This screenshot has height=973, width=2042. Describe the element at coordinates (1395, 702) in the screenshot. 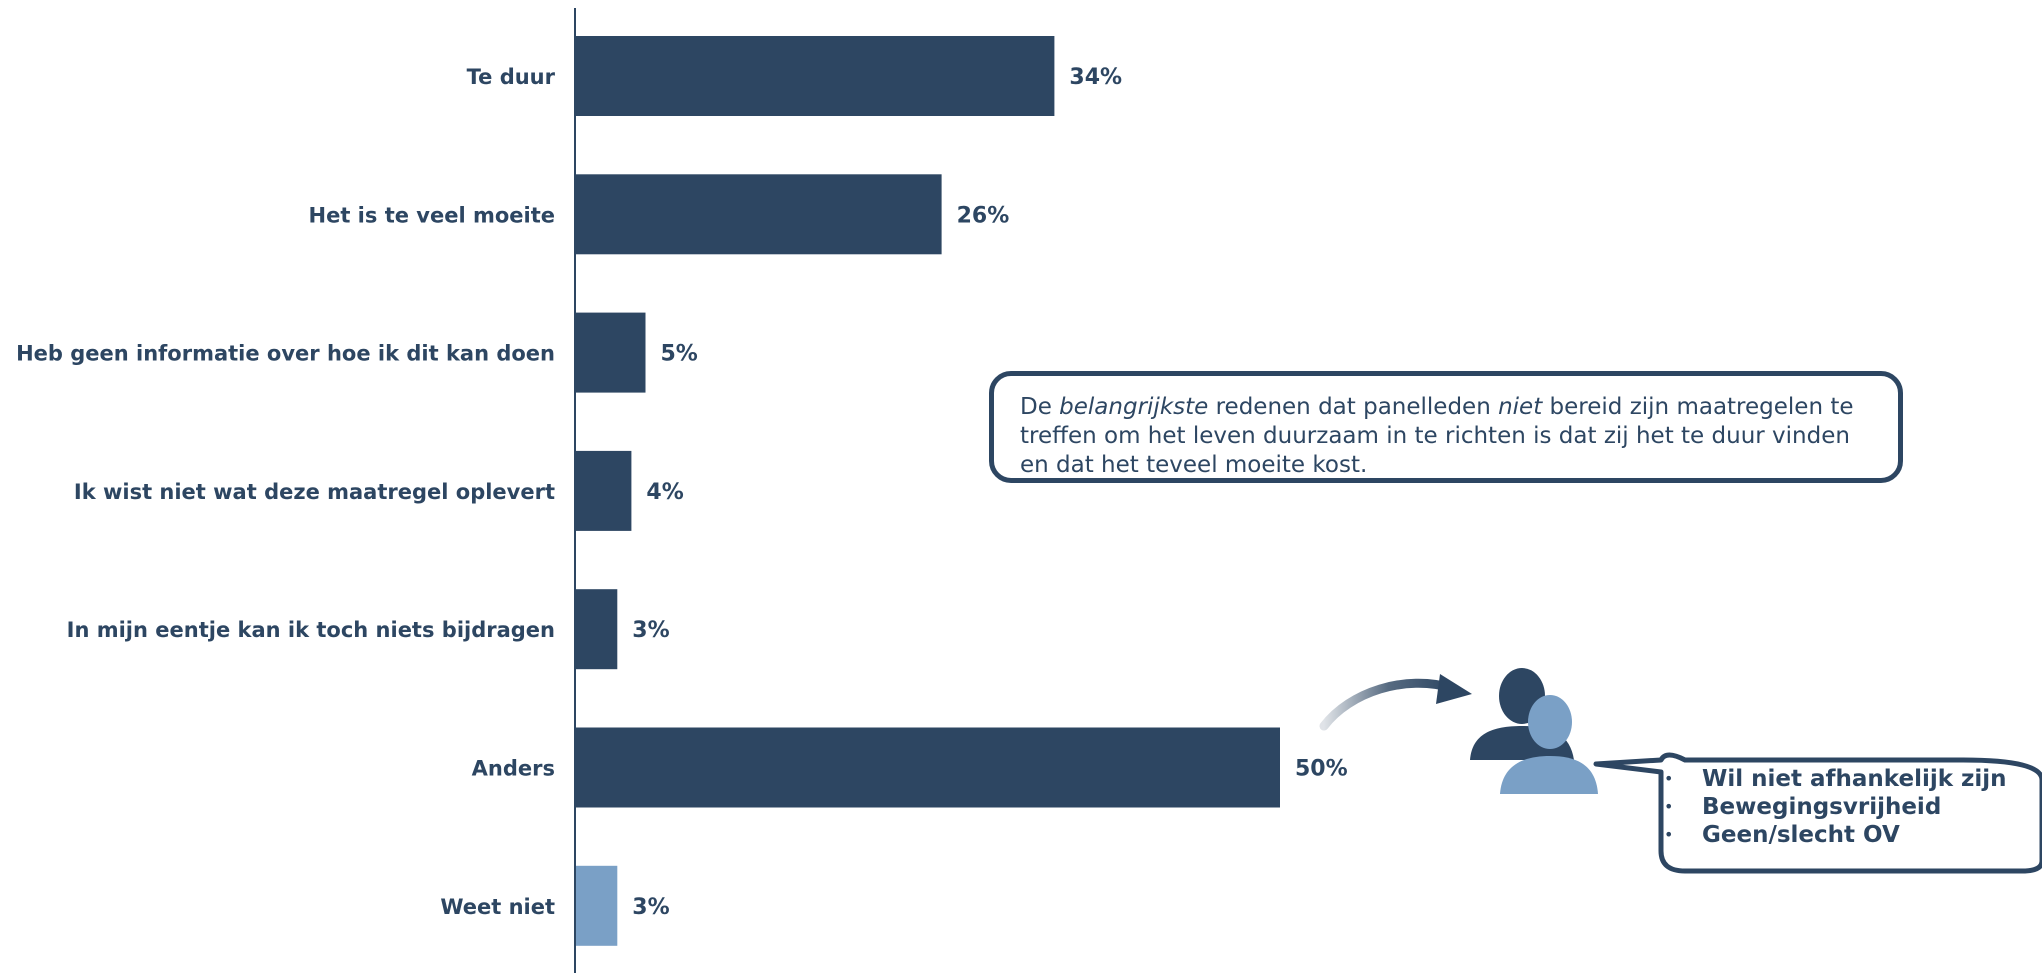

I see `curved-arrow-icon` at that location.